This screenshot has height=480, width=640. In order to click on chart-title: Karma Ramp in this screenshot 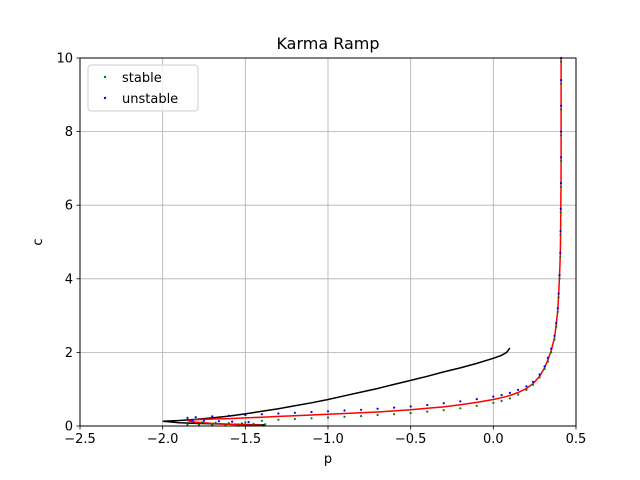, I will do `click(327, 43)`.